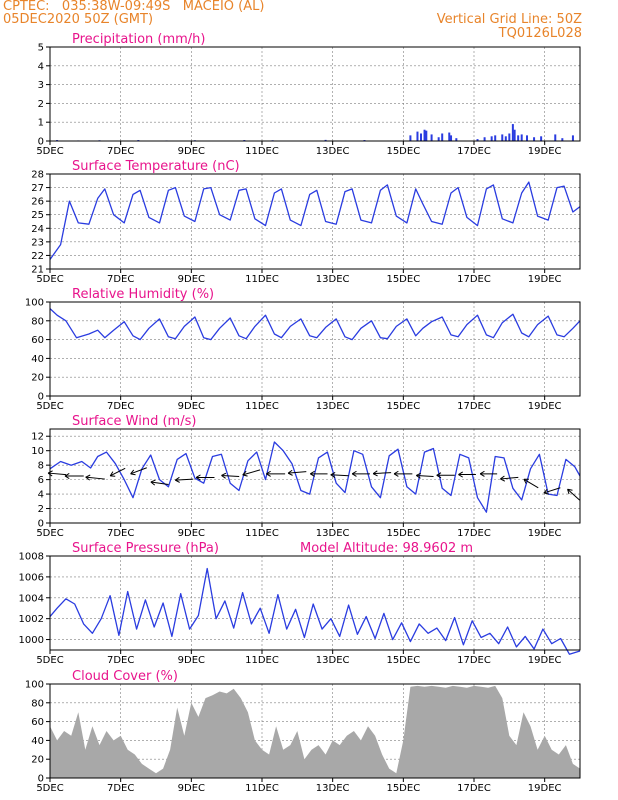  I want to click on cloud-cover-area, so click(315, 731).